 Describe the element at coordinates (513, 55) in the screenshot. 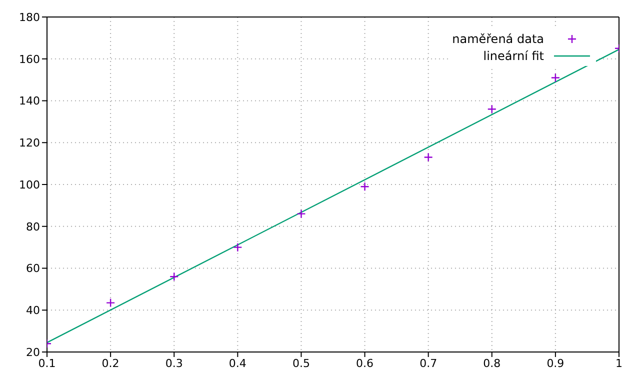

I see `legend-label: lineární fit` at that location.